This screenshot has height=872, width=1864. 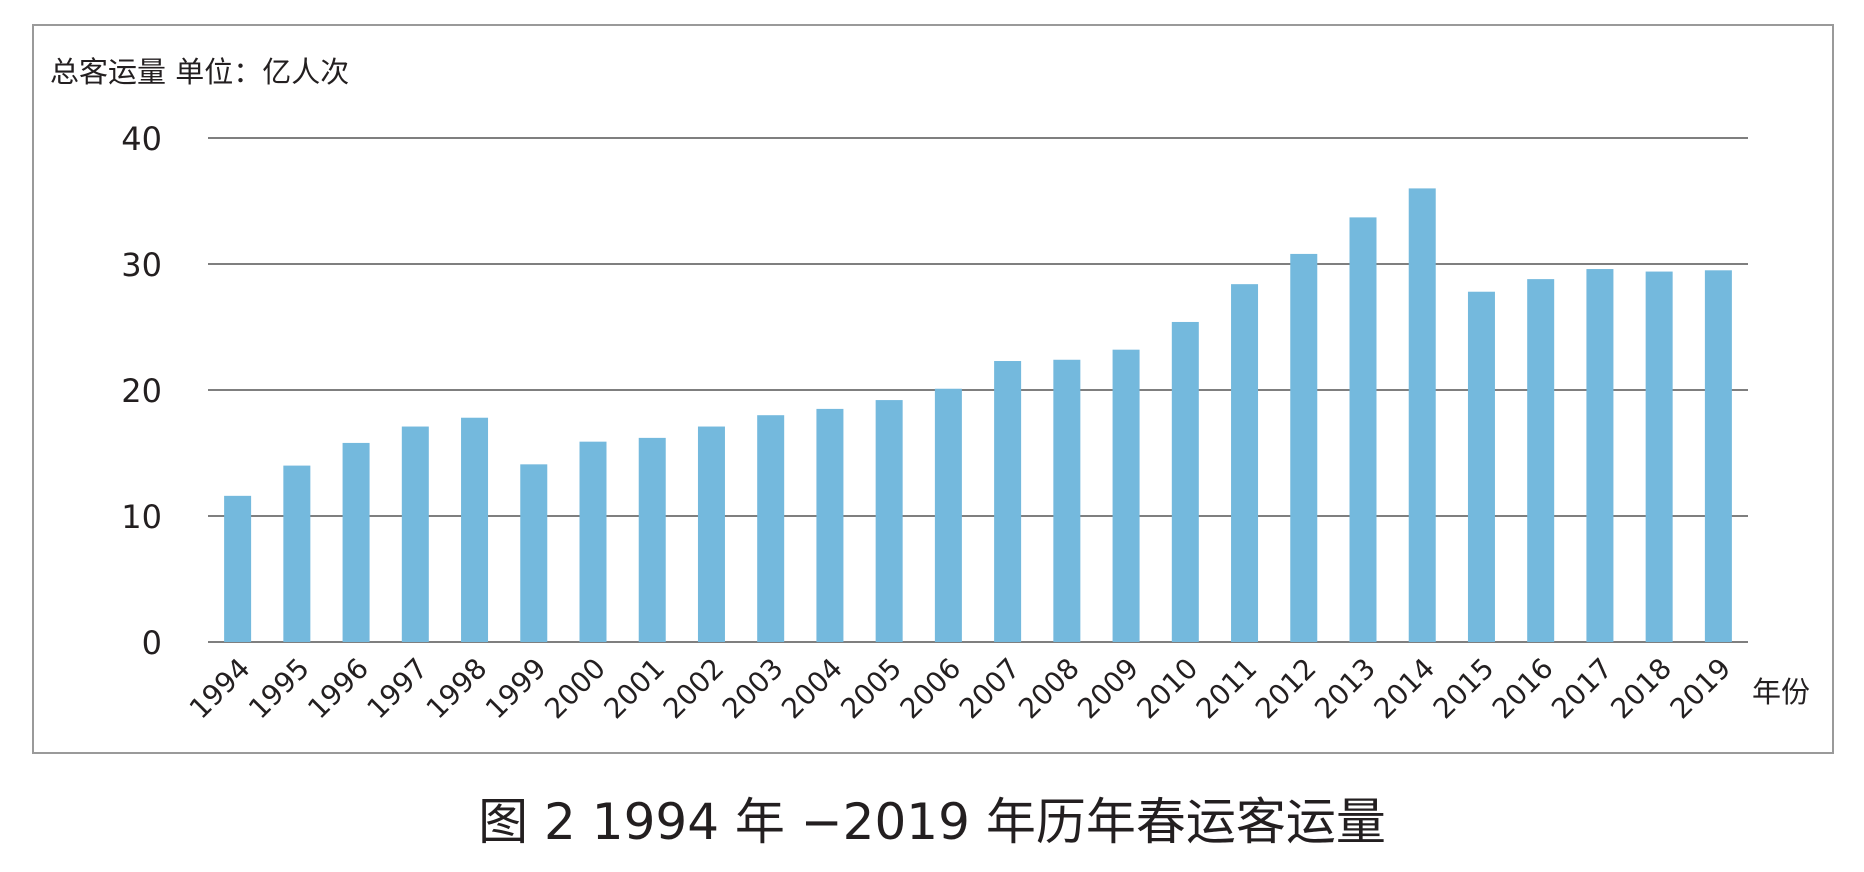 What do you see at coordinates (1363, 429) in the screenshot?
I see `bar-2013` at bounding box center [1363, 429].